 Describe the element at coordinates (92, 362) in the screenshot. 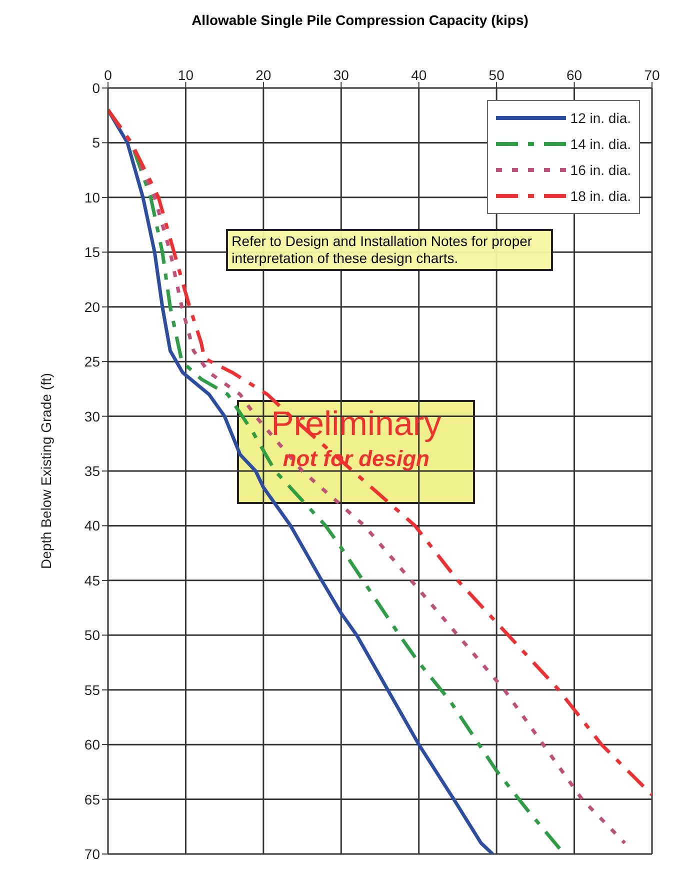

I see `y-tick-label: 25` at that location.